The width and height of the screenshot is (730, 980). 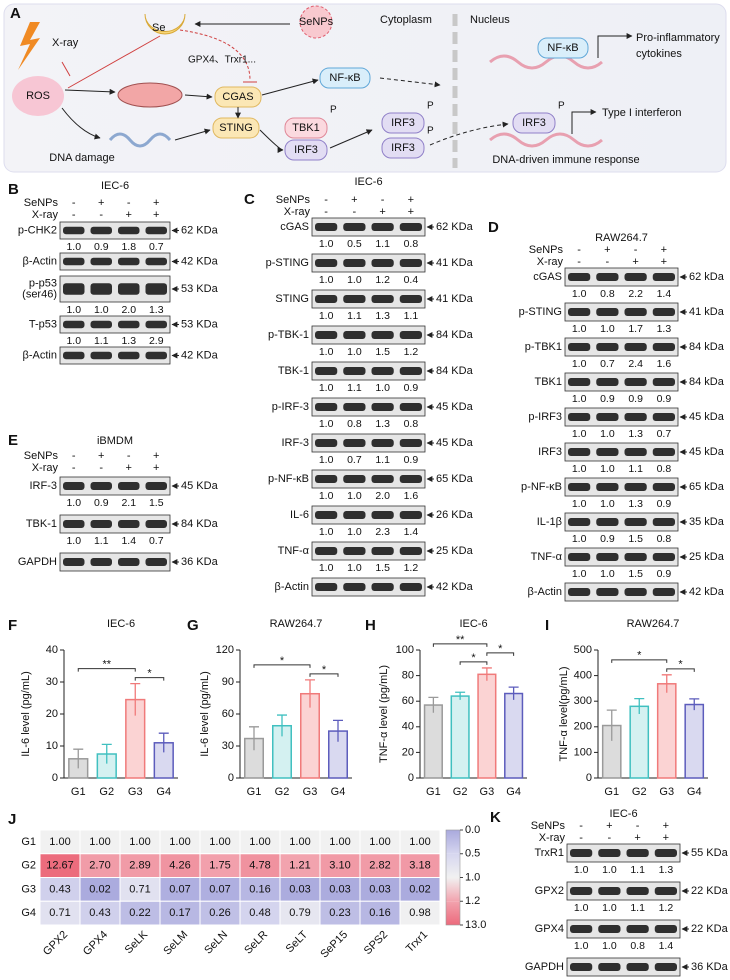 I want to click on y-tick-label: 40, so click(x=52, y=650).